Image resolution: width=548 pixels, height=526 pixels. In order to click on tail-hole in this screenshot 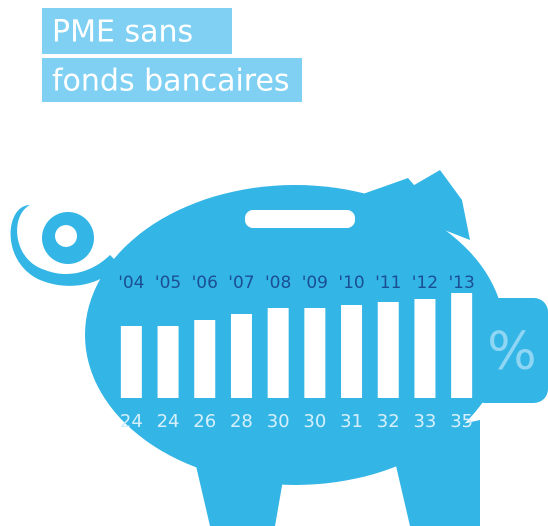, I will do `click(66, 236)`.